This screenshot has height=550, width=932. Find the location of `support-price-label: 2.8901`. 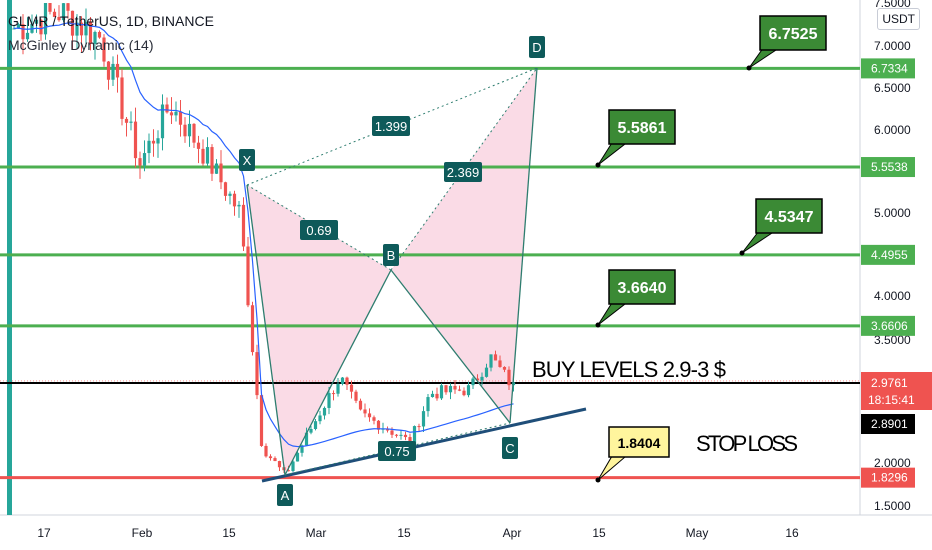

support-price-label: 2.8901 is located at coordinates (889, 424).